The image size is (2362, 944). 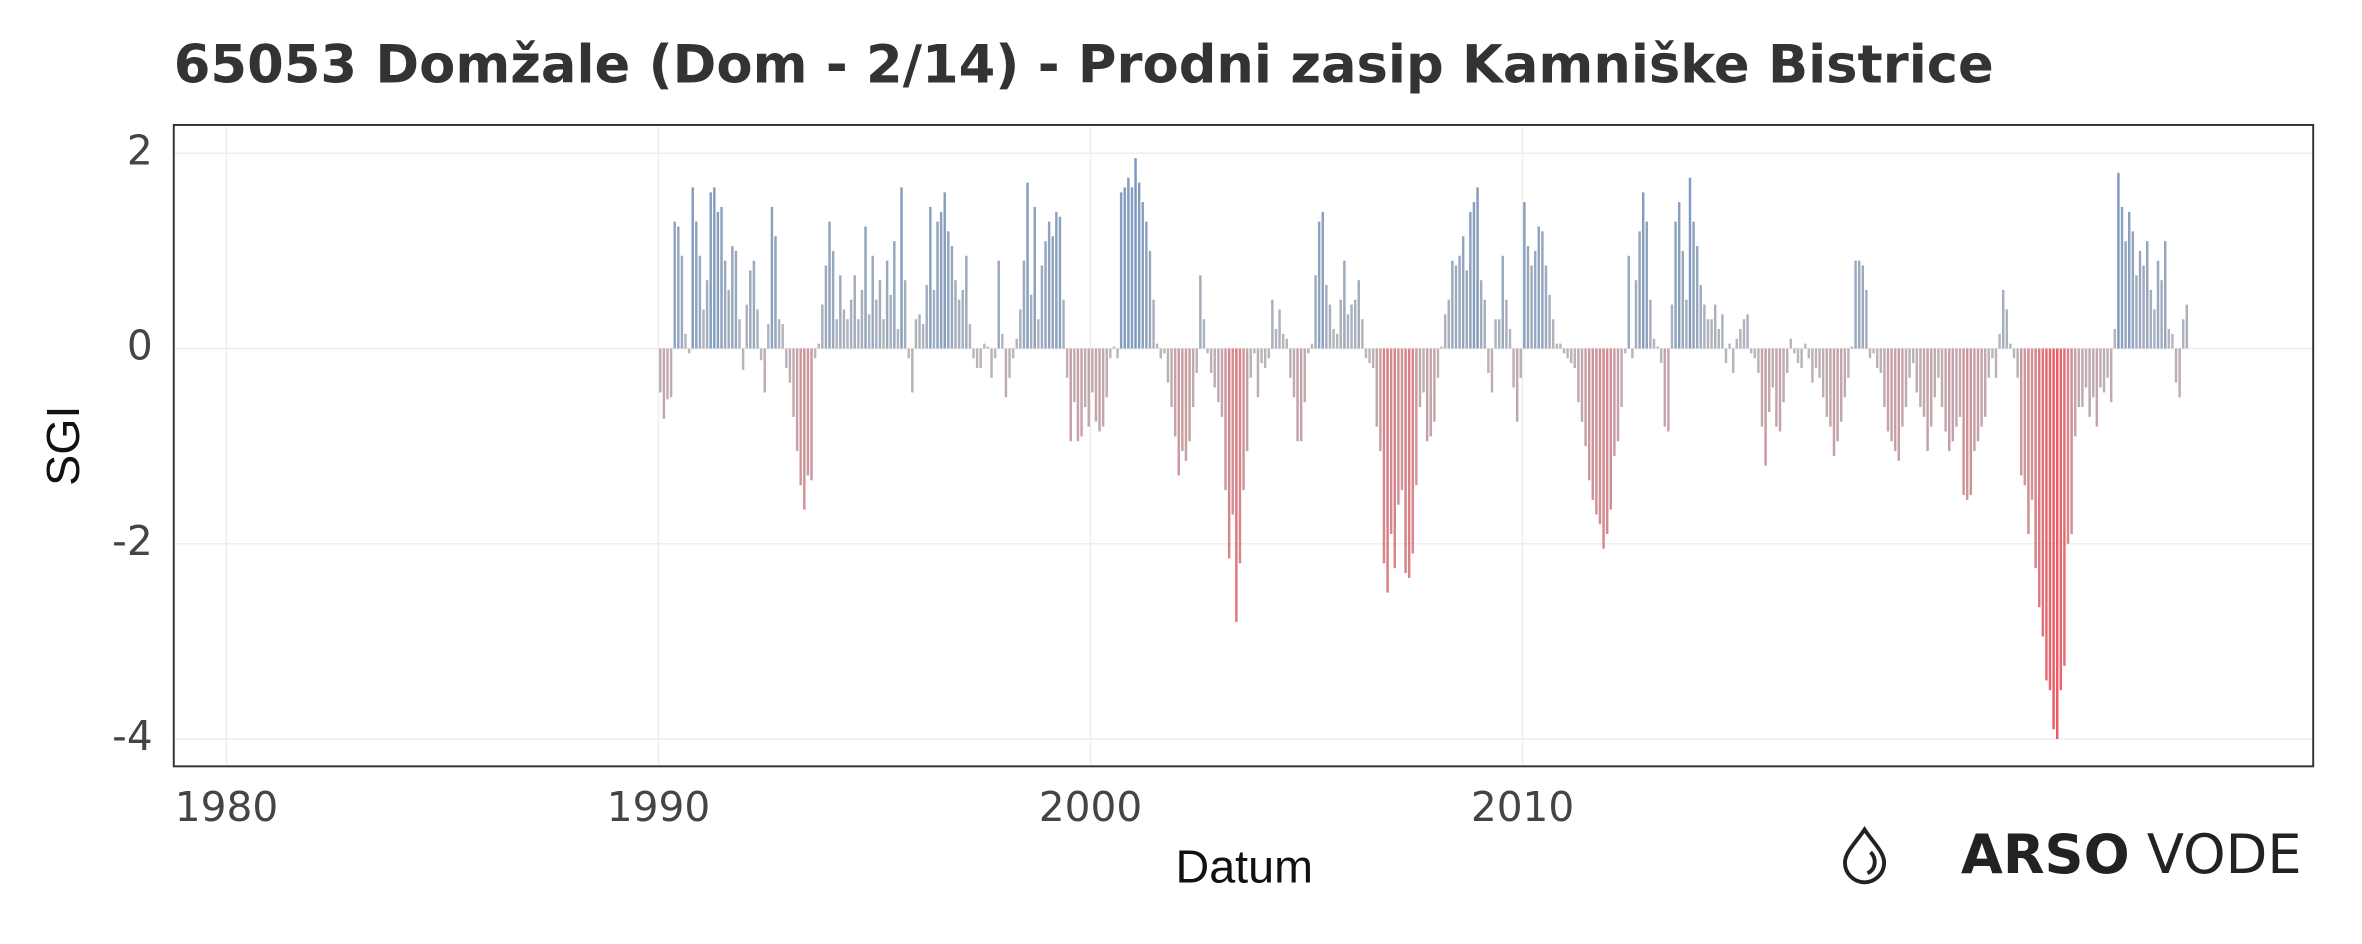 I want to click on logo-text: ARSO VODE, so click(x=2131, y=854).